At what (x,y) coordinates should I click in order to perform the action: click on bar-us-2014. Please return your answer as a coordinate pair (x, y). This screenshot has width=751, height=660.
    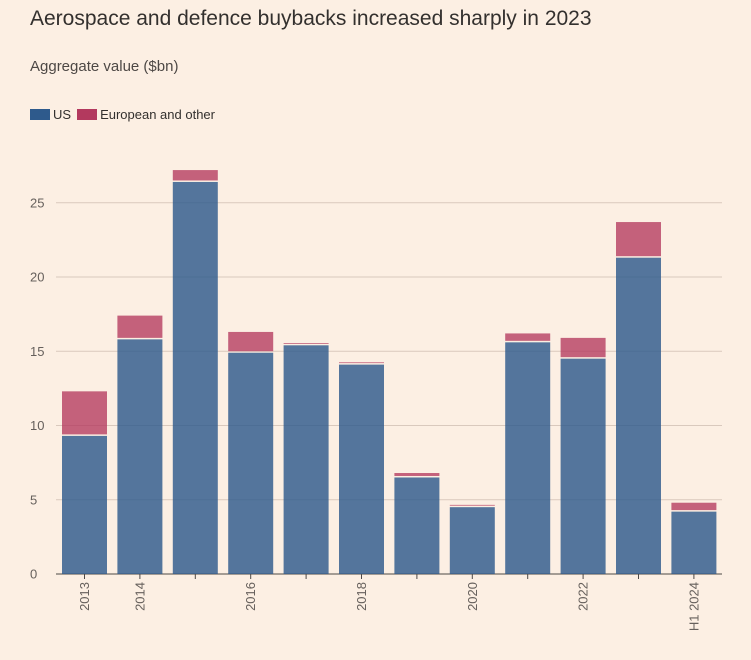
    Looking at the image, I should click on (140, 456).